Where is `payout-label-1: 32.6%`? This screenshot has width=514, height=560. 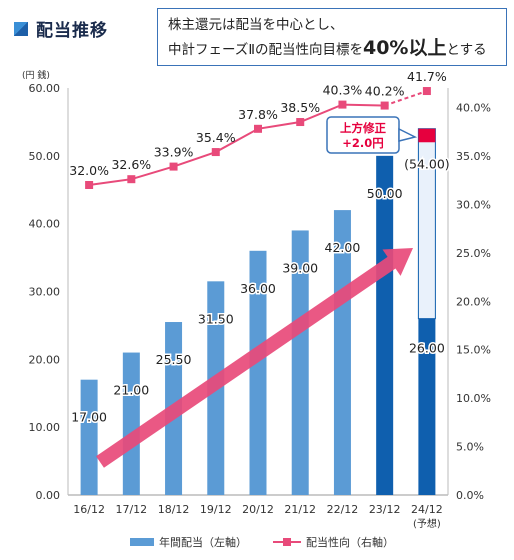
payout-label-1: 32.6% is located at coordinates (131, 164).